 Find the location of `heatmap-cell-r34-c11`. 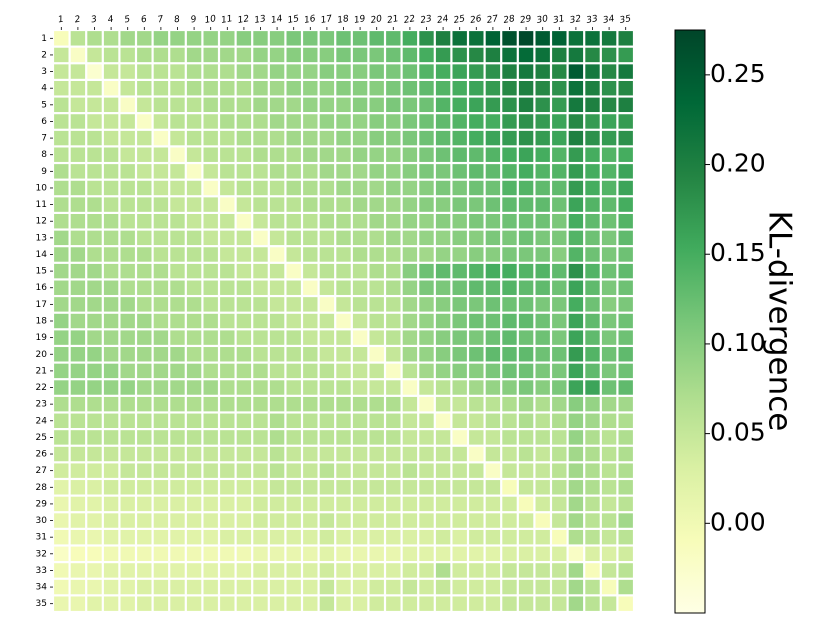

heatmap-cell-r34-c11 is located at coordinates (227, 587).